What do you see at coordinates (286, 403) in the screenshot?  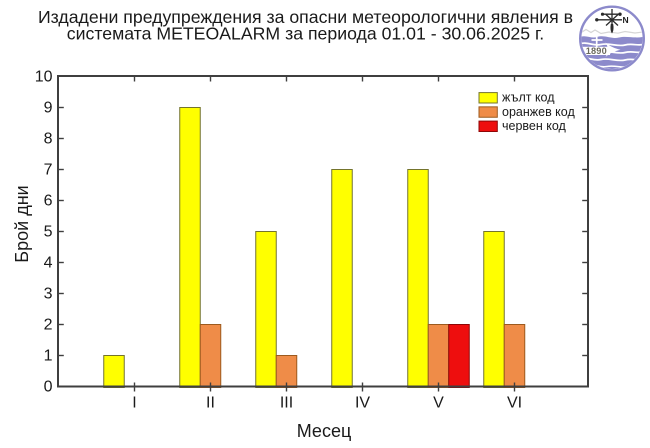 I see `svg-text: III` at bounding box center [286, 403].